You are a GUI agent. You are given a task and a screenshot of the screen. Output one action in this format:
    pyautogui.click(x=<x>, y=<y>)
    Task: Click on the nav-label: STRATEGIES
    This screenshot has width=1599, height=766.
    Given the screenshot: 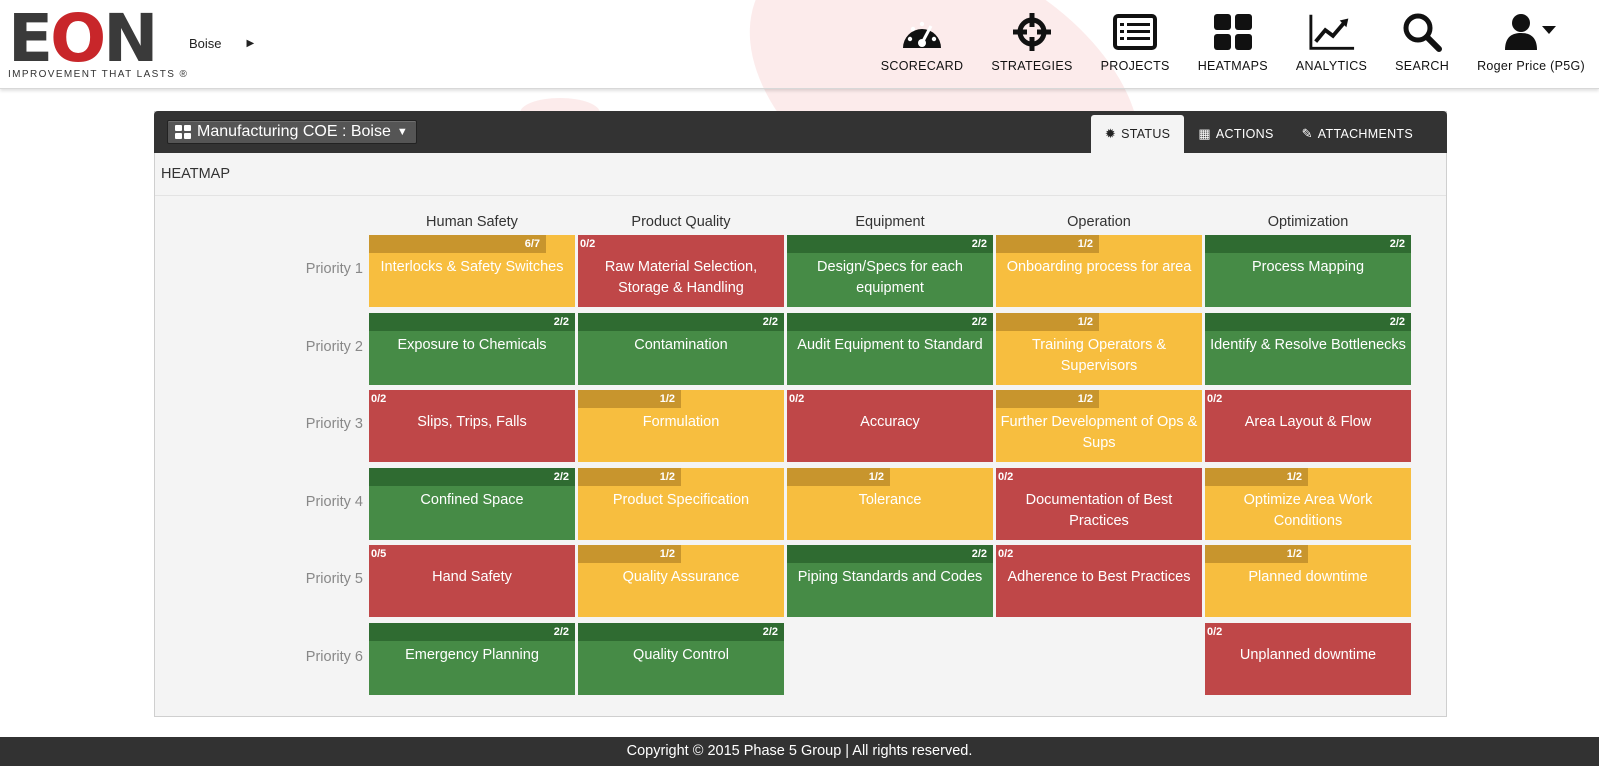 What is the action you would take?
    pyautogui.click(x=1032, y=66)
    